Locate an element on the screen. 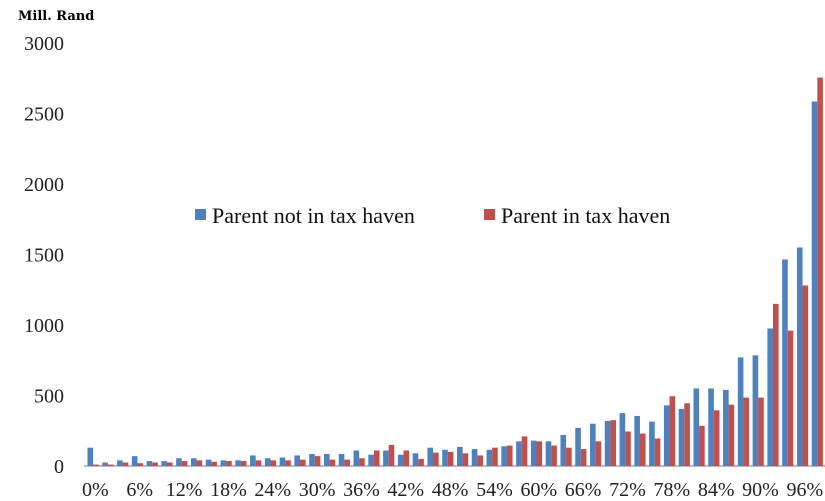 This screenshot has width=825, height=501. x-tick-label: 90% is located at coordinates (760, 490).